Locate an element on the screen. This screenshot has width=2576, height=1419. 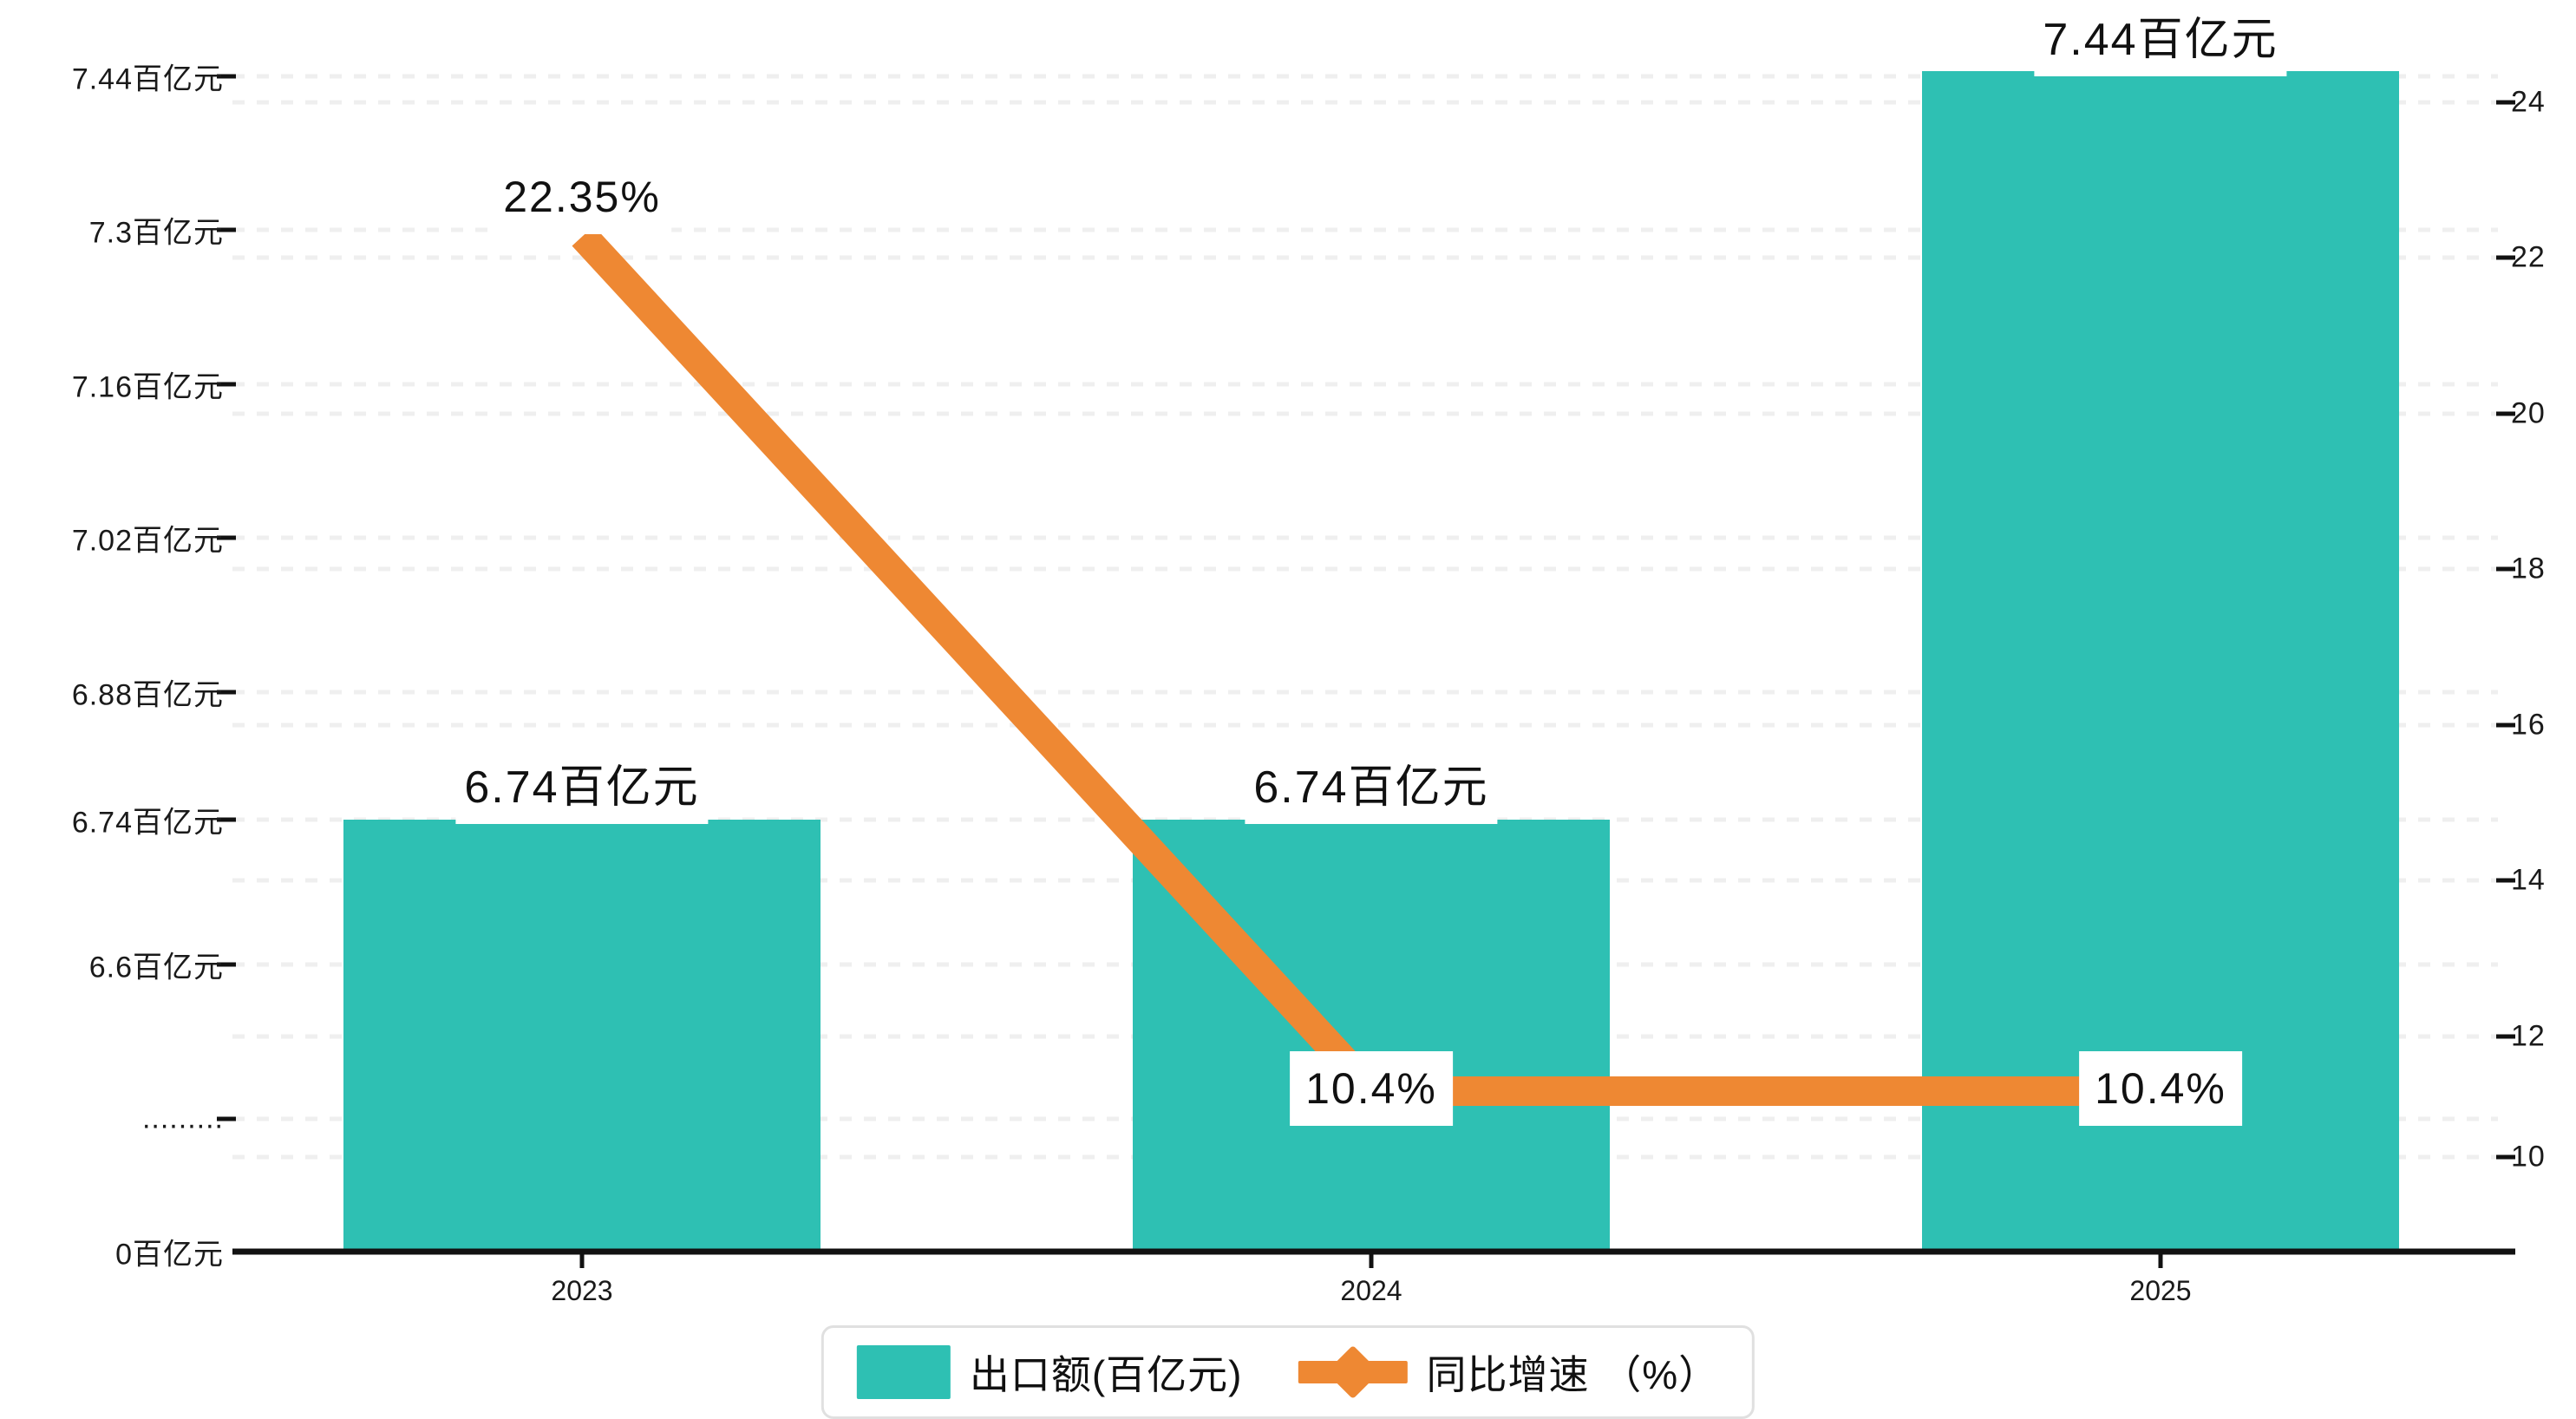
legend-line-diamond-icon is located at coordinates (1353, 1372).